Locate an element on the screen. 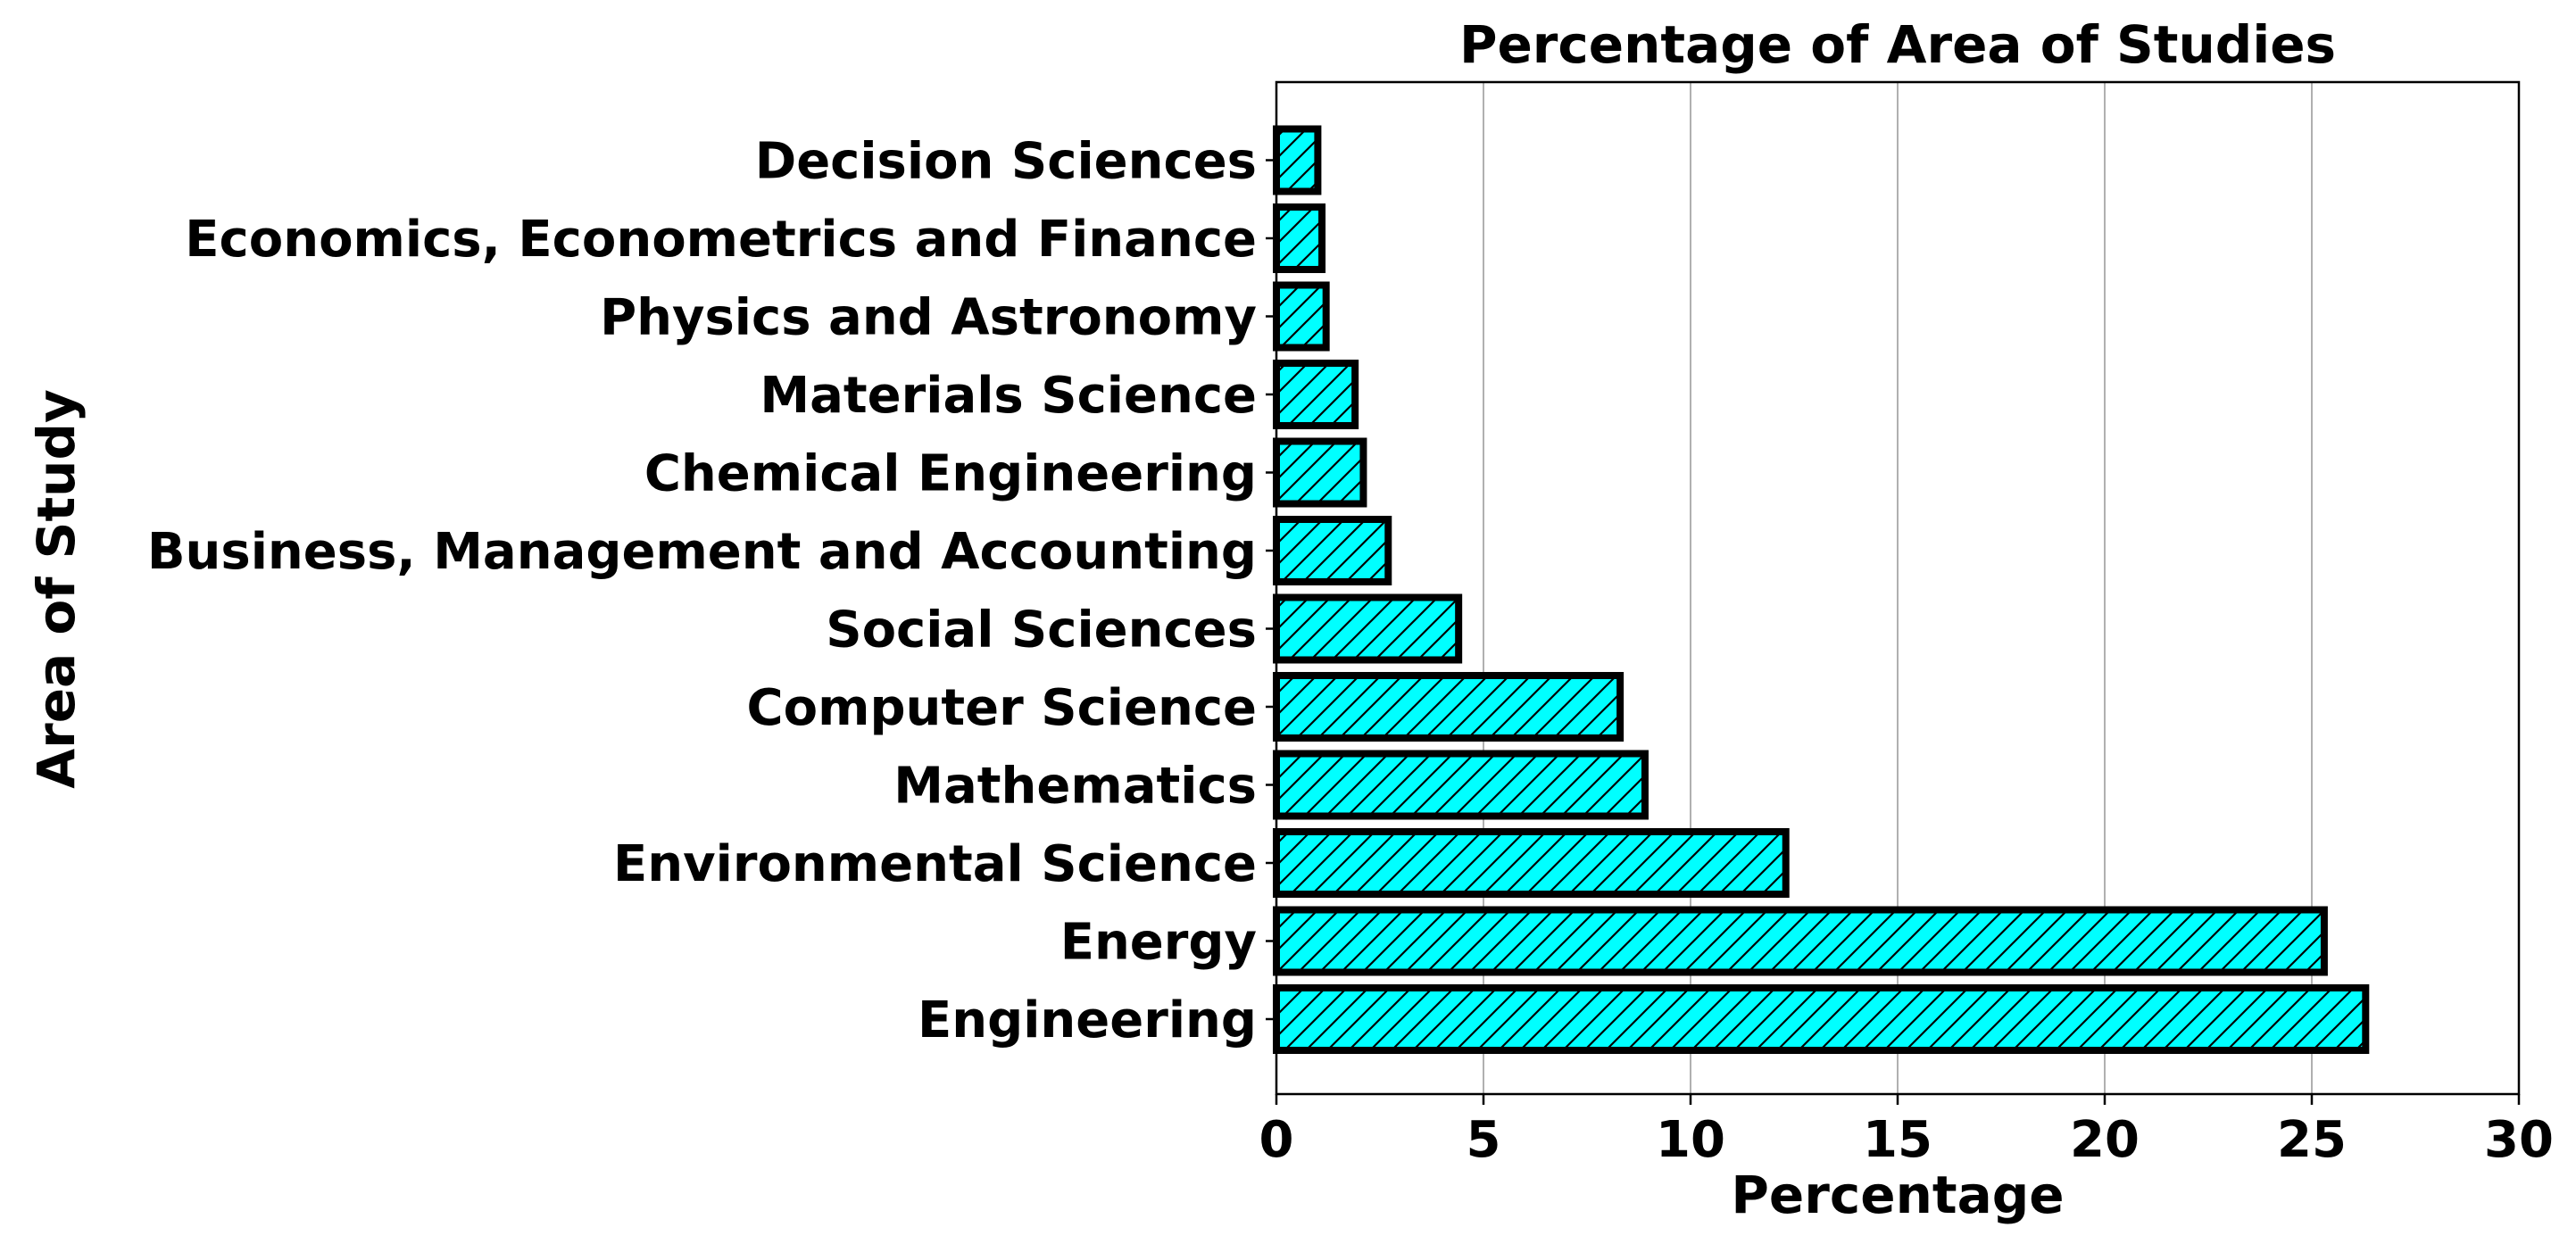 The width and height of the screenshot is (2576, 1244). y-tick-label: Business, Management and Accounting is located at coordinates (702, 552).